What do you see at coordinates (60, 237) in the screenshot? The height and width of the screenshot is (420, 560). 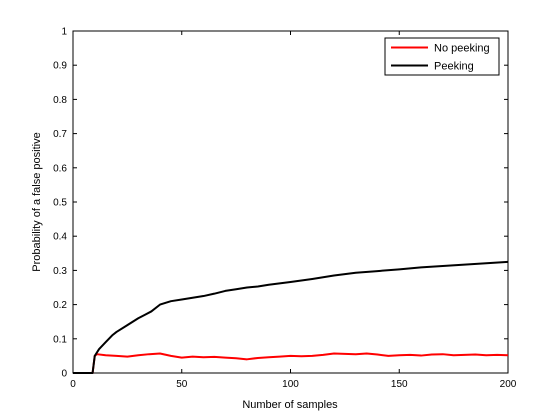 I see `y-tick-label: 0.4` at bounding box center [60, 237].